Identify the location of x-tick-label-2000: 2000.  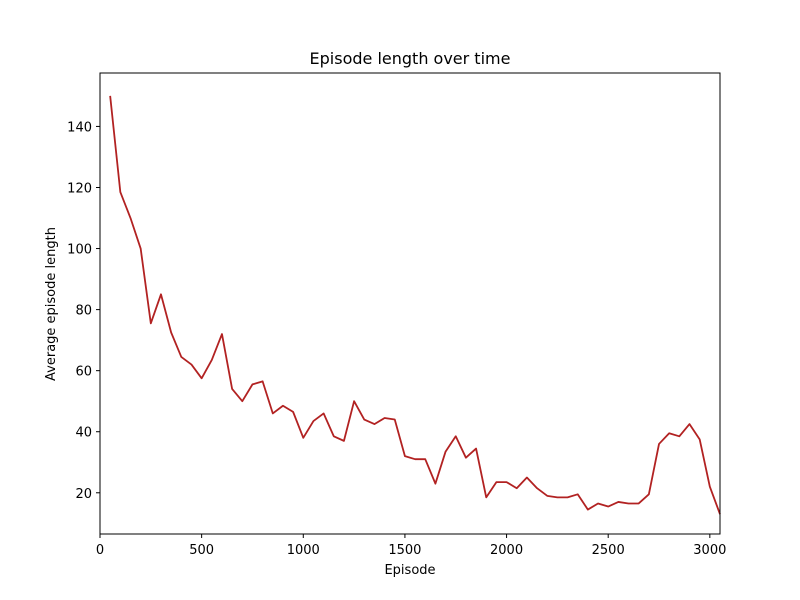
(506, 550).